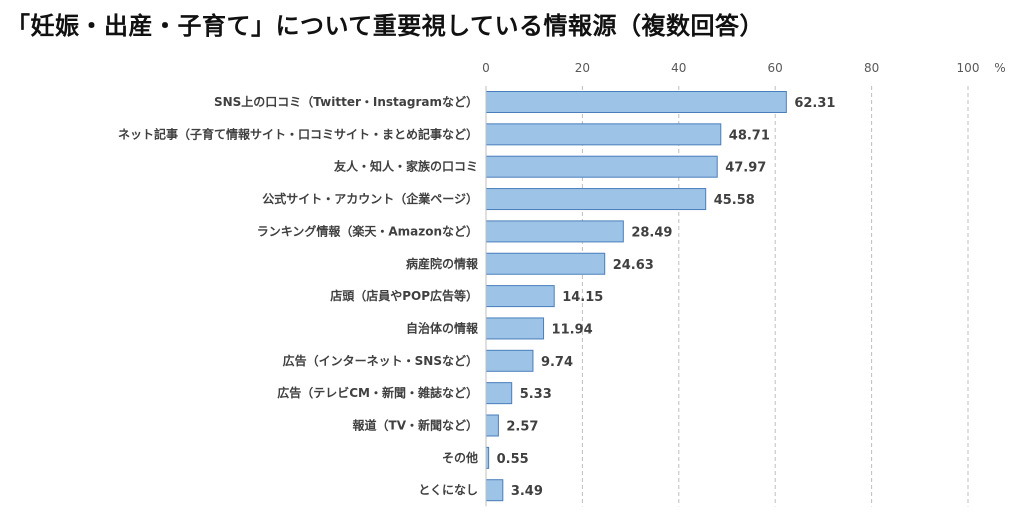 The image size is (1024, 524). What do you see at coordinates (442, 327) in the screenshot?
I see `category-label: 自治体の情報` at bounding box center [442, 327].